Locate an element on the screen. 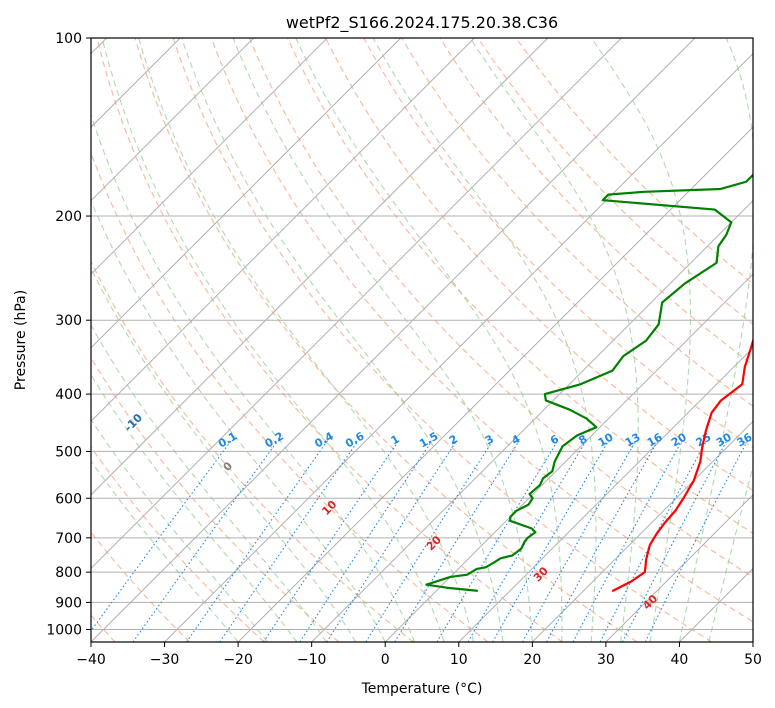  x-tick-label: −10 is located at coordinates (312, 660).